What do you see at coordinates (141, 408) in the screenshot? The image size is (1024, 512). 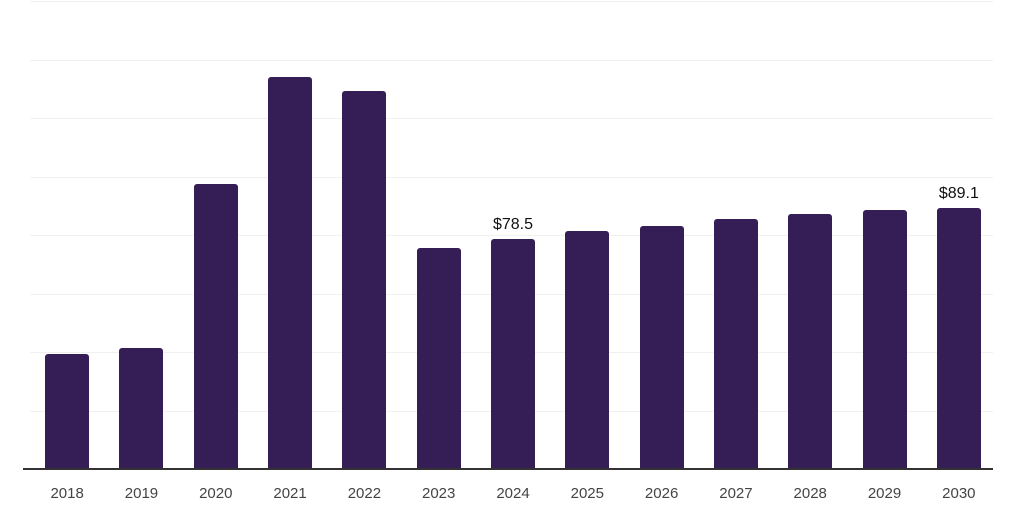 I see `bar-2019` at bounding box center [141, 408].